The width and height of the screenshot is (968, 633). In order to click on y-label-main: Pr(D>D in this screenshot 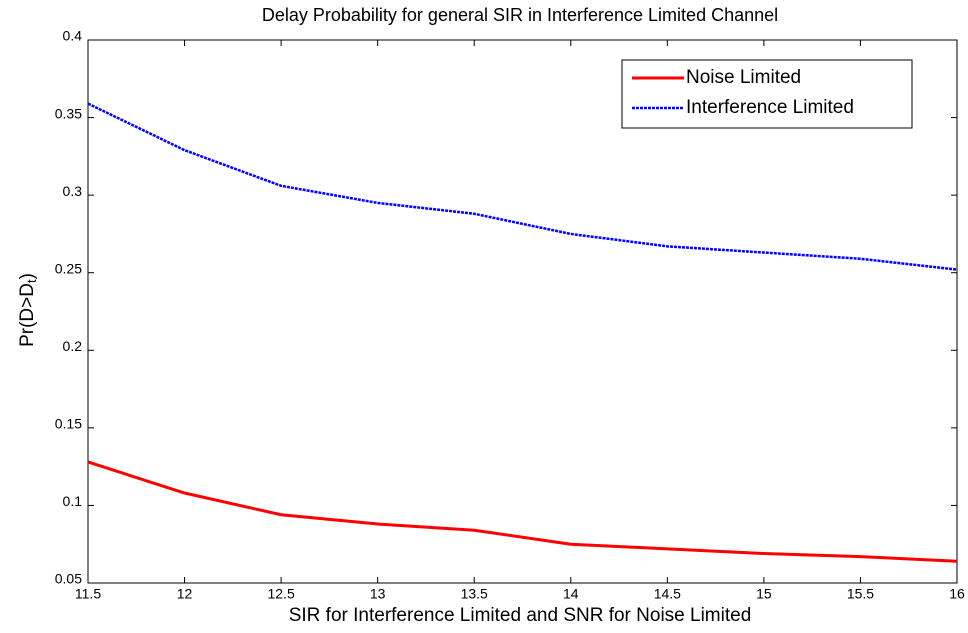, I will do `click(27, 315)`.